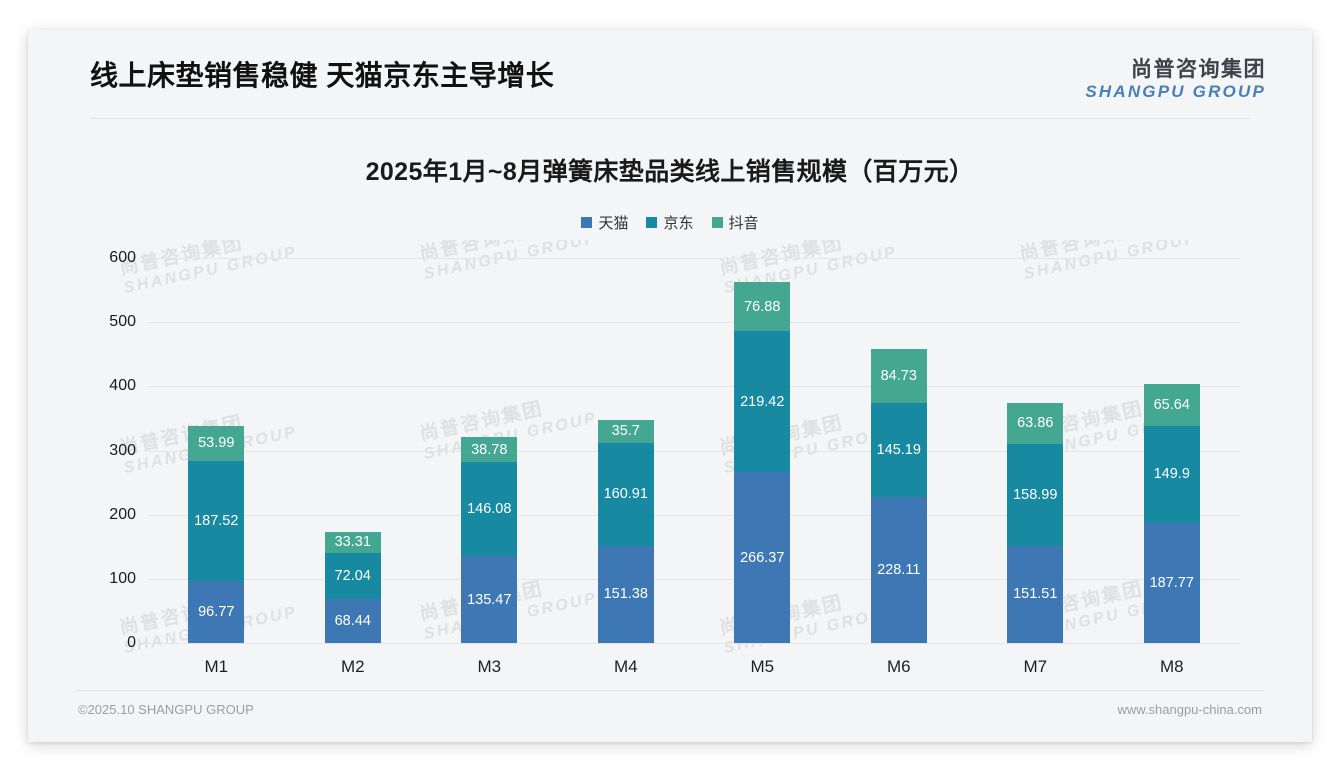  I want to click on bar-value-label: 228.11, so click(899, 569).